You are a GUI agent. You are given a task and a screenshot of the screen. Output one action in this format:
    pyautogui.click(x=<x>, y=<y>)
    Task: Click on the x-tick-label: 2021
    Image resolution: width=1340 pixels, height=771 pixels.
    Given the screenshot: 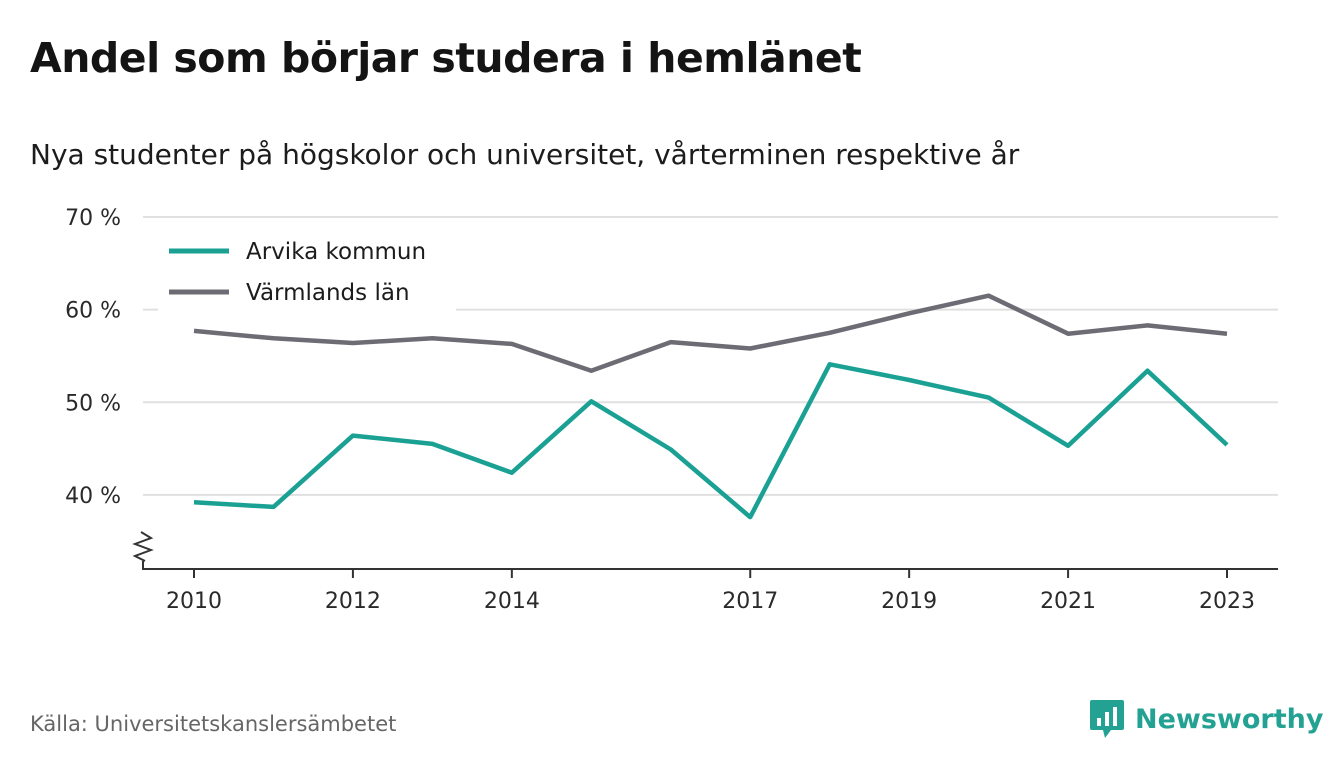 What is the action you would take?
    pyautogui.click(x=1068, y=601)
    